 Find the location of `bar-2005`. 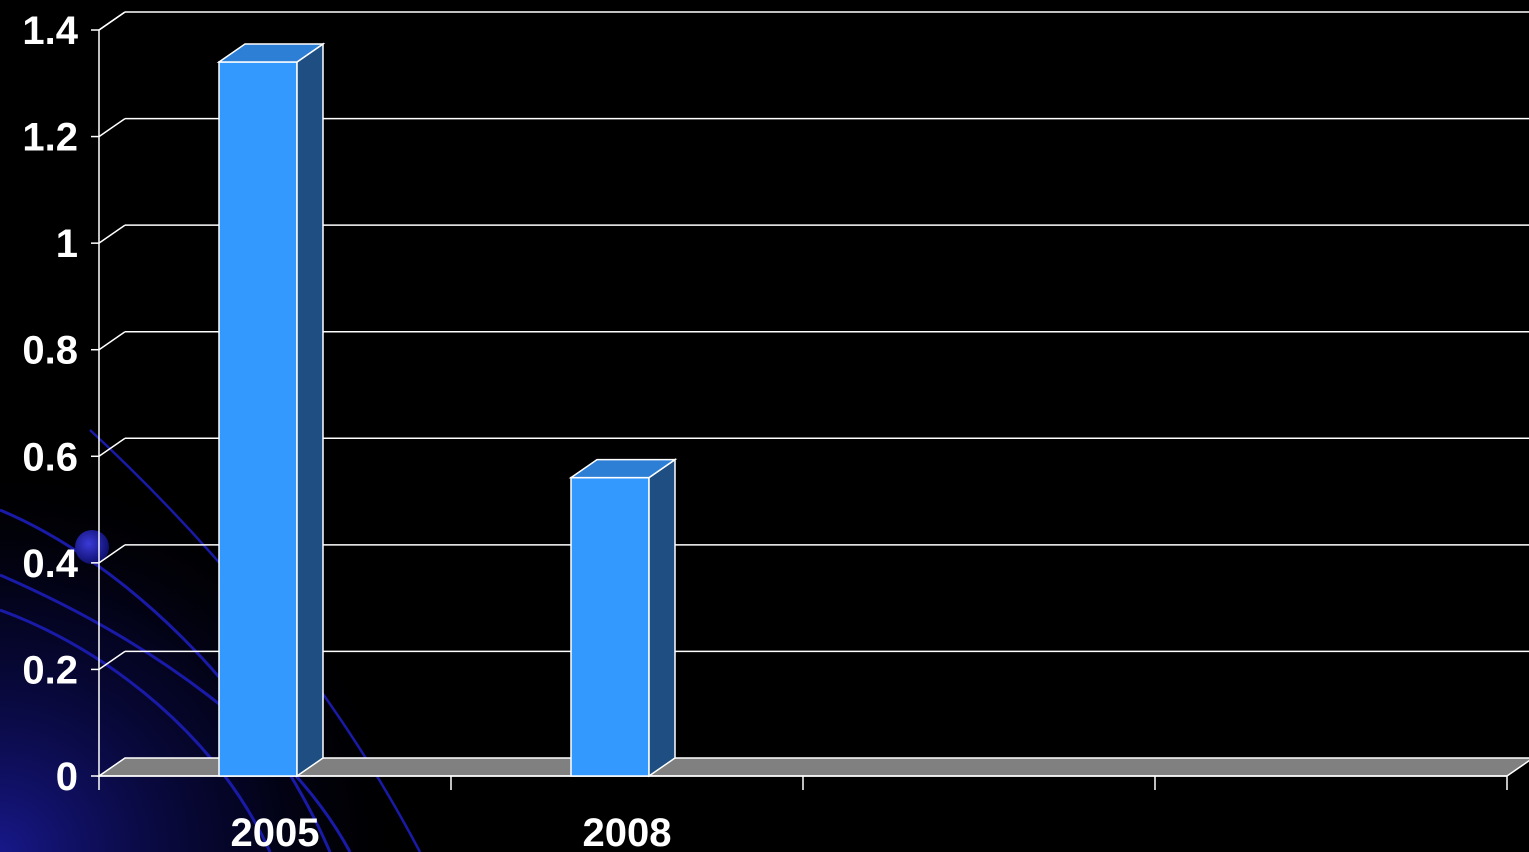

bar-2005 is located at coordinates (271, 410).